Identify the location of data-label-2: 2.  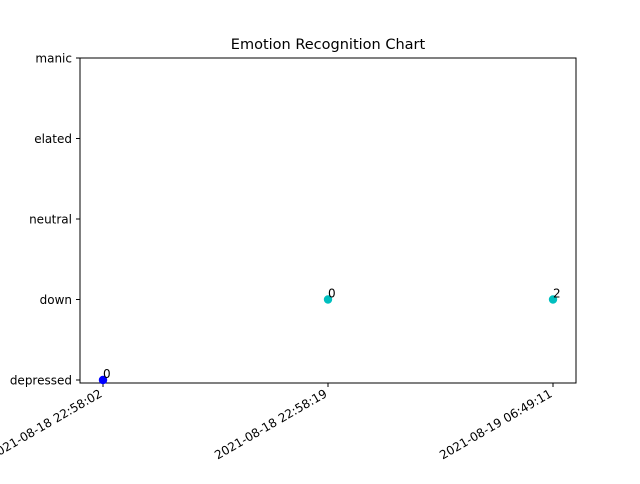
(557, 294).